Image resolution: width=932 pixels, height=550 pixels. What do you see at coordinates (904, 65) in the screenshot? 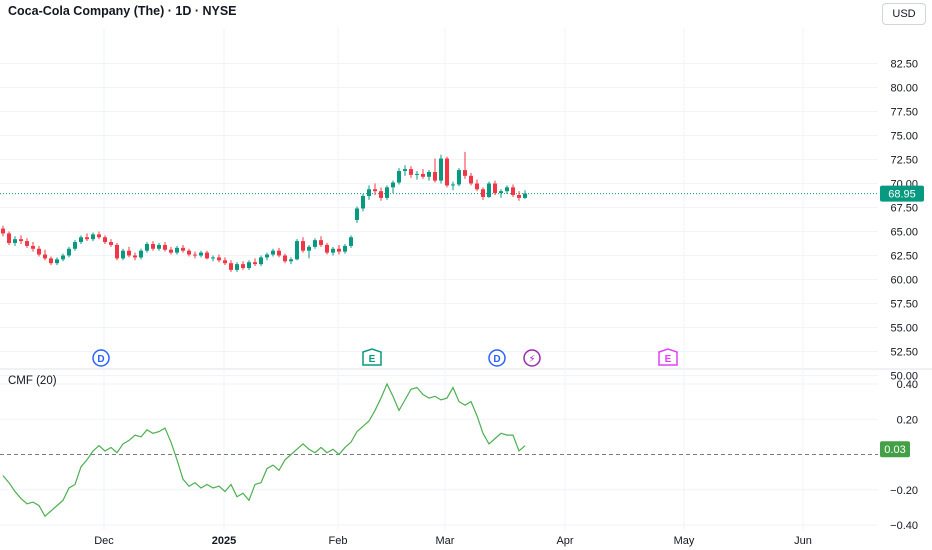
I see `price-axis-tick-label: 82.50` at bounding box center [904, 65].